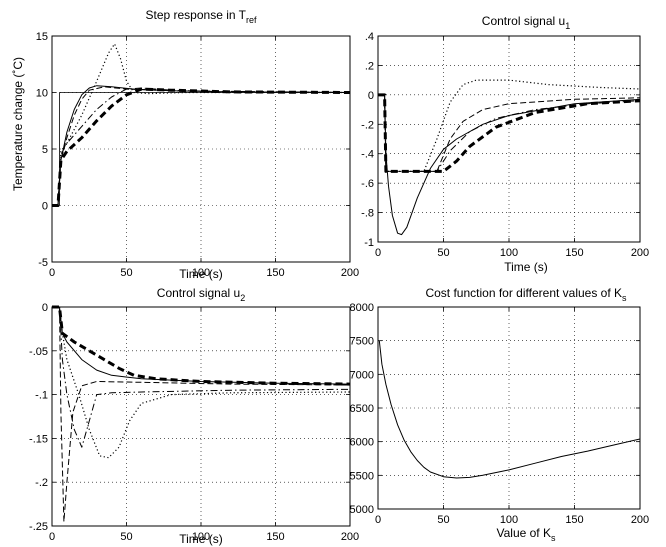 The width and height of the screenshot is (666, 547). I want to click on panel-title: Control signal u1, so click(526, 22).